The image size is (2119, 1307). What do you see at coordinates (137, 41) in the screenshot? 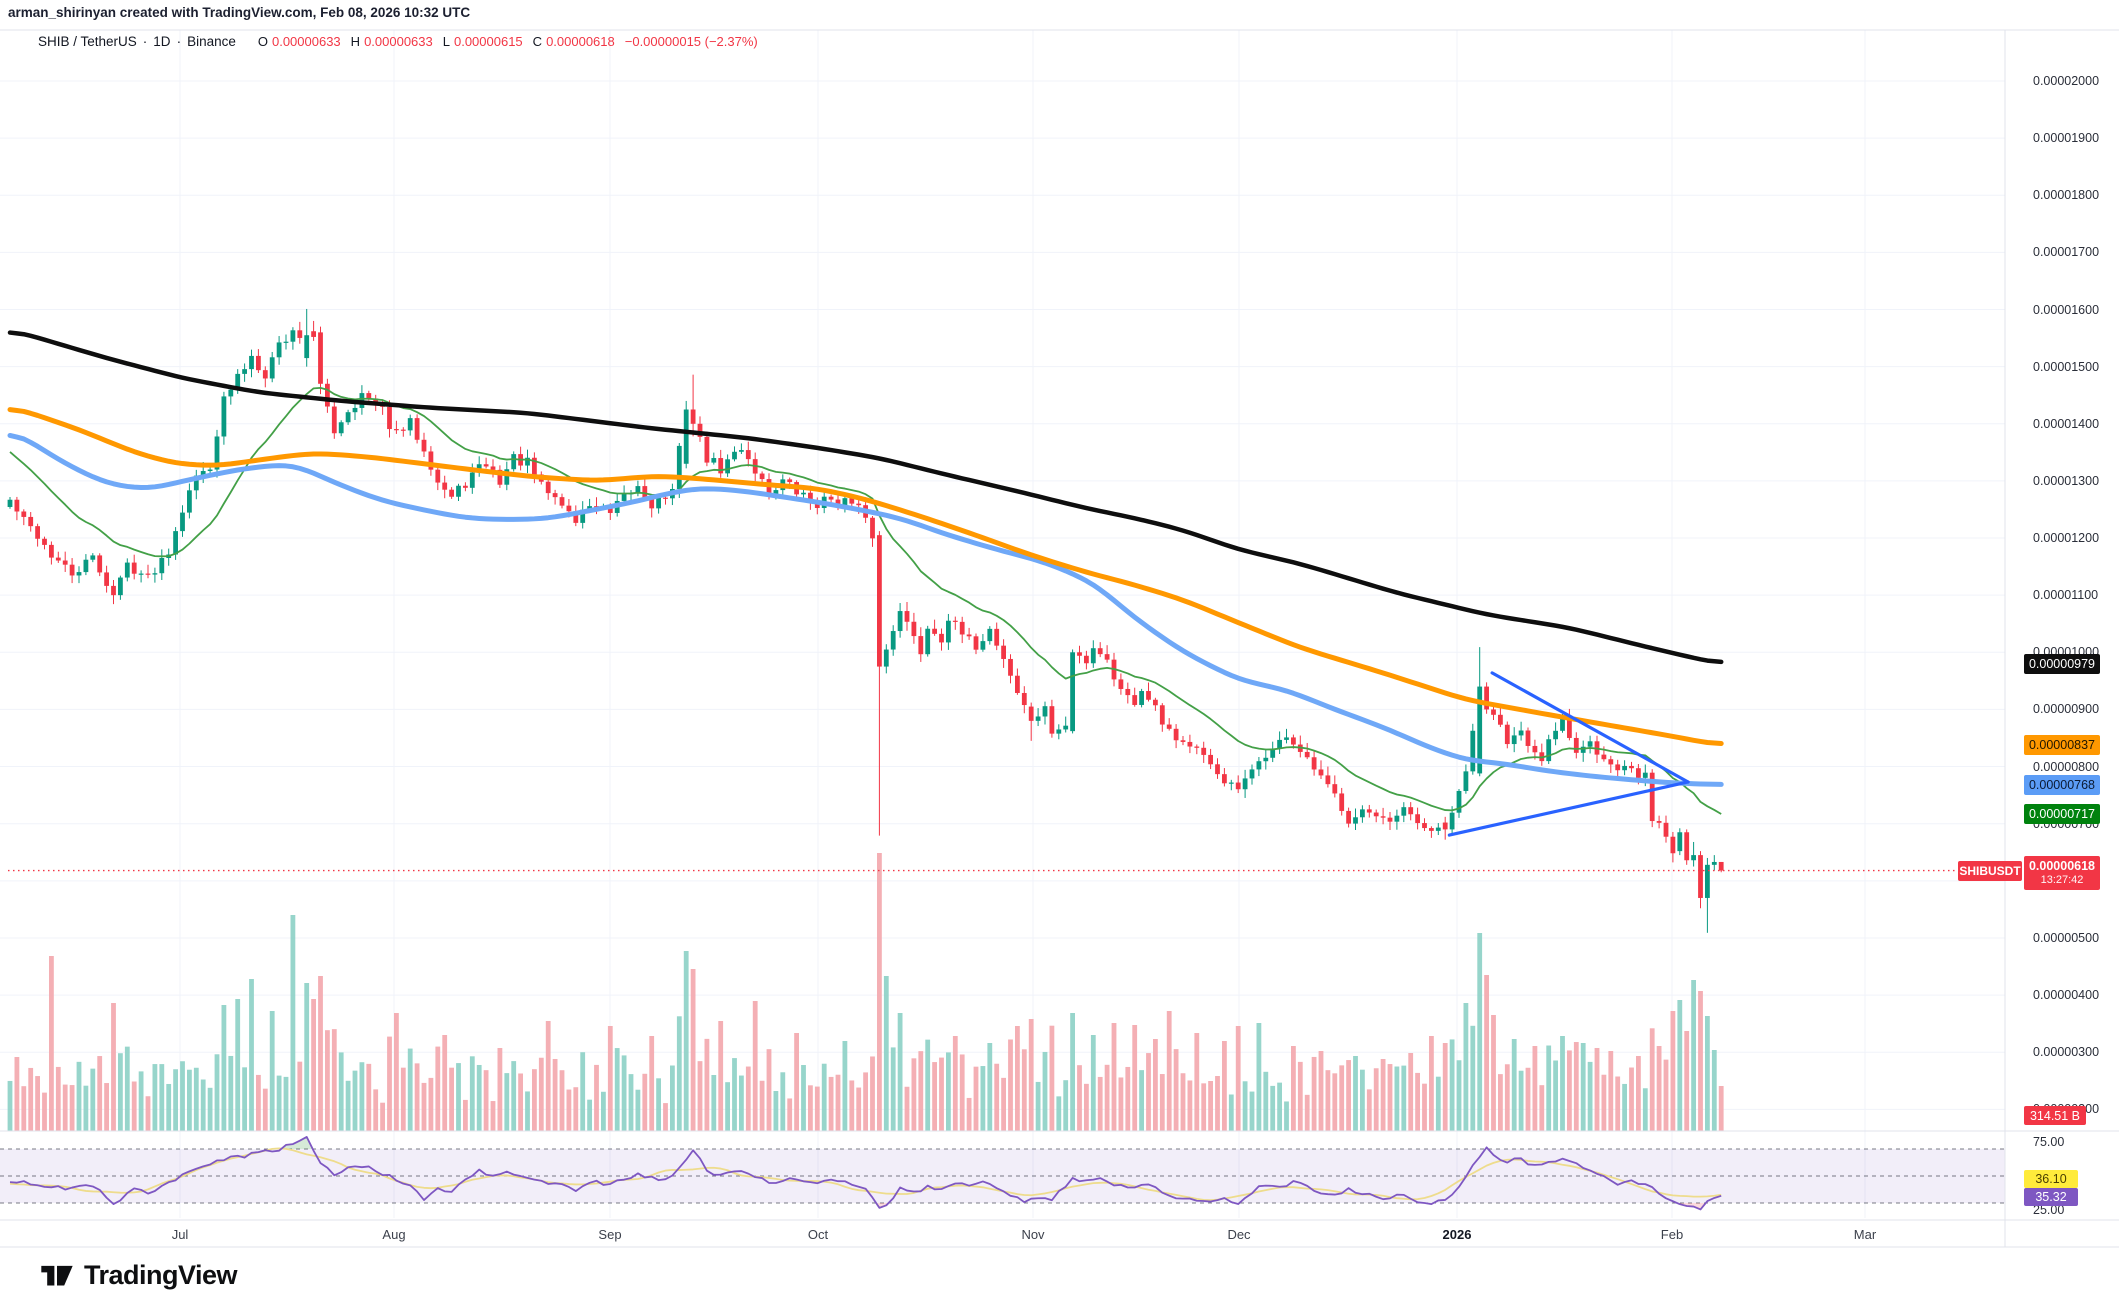
I see `symbol-title: SHIB / TetherUS · 1D · Binance` at bounding box center [137, 41].